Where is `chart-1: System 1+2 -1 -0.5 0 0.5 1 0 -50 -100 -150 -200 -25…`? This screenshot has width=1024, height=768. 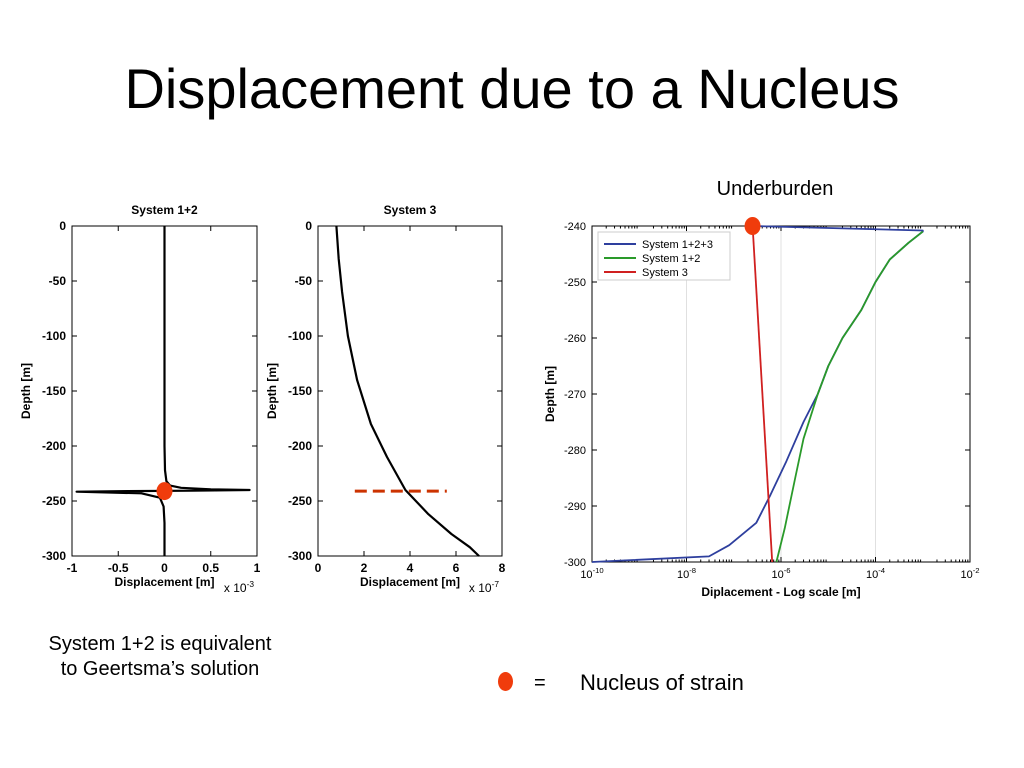
chart-1: System 1+2 -1 -0.5 0 0.5 1 0 -50 -100 -150 -200 -25… is located at coordinates (140, 399).